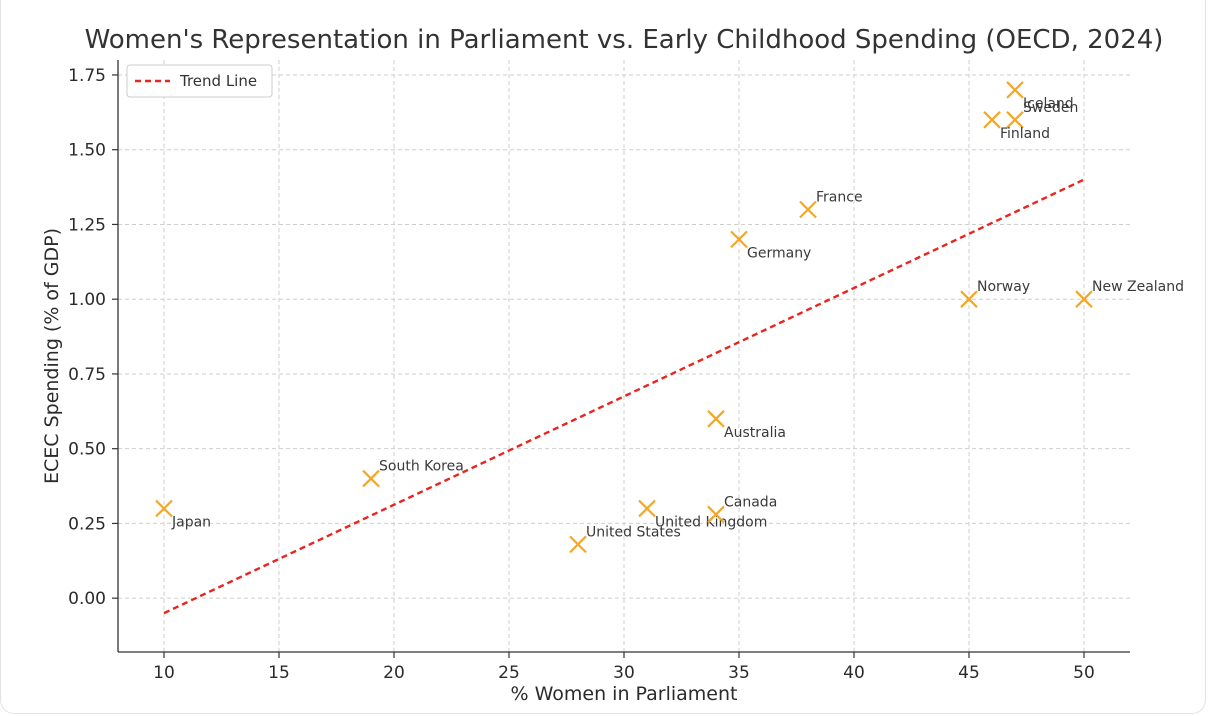 The width and height of the screenshot is (1208, 716). What do you see at coordinates (164, 673) in the screenshot?
I see `x-tick-label: 10` at bounding box center [164, 673].